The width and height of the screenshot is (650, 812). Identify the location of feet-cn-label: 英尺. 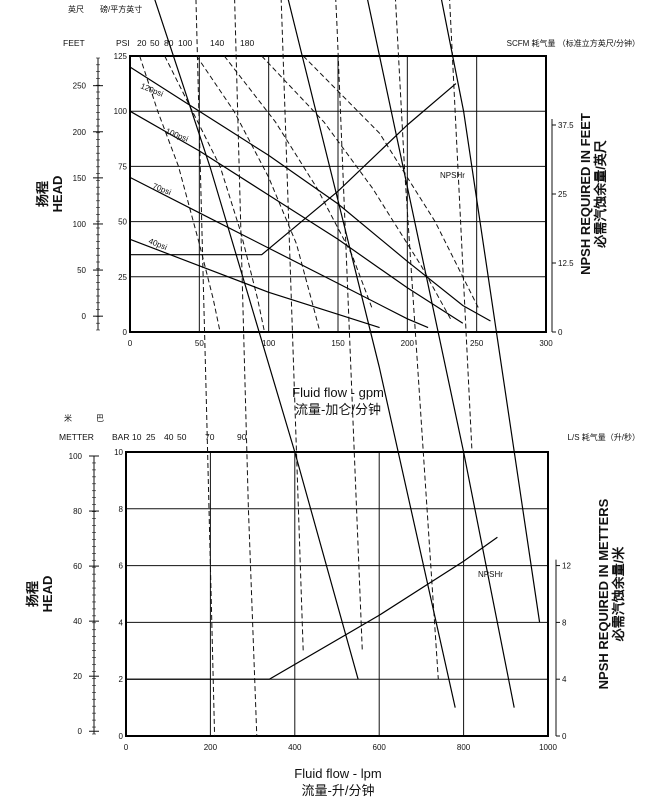
(76, 9).